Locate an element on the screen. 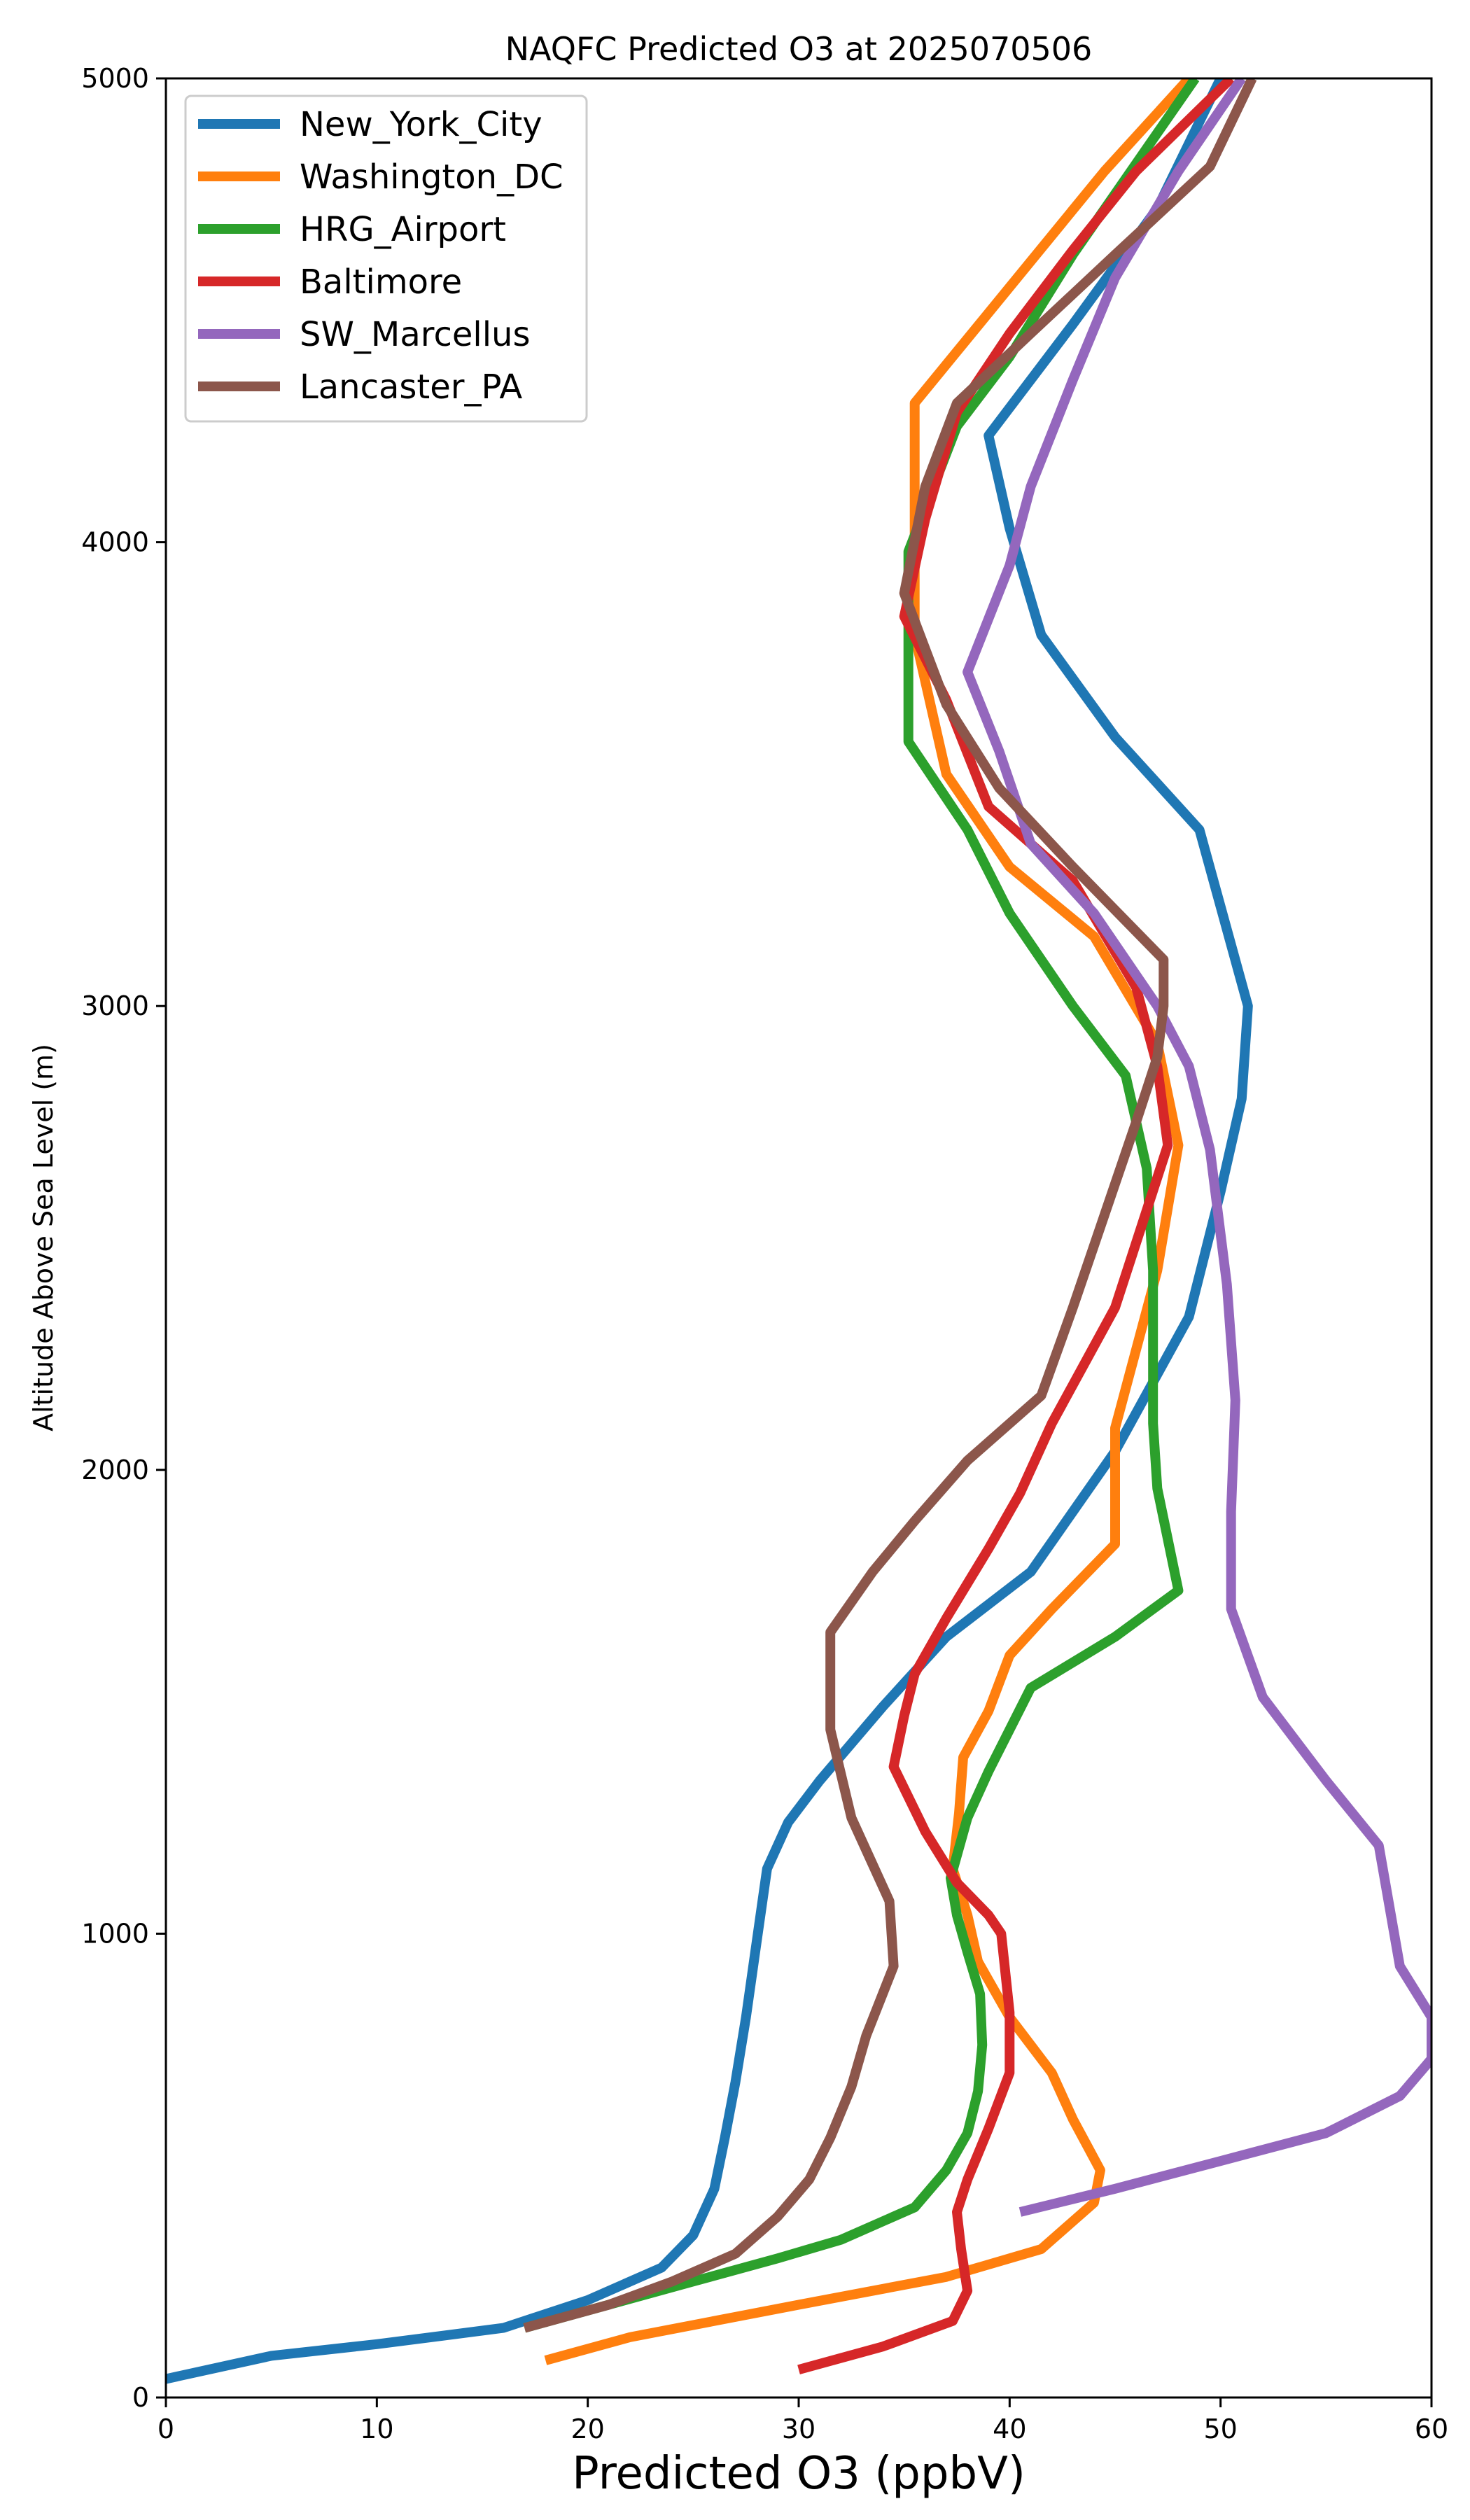 The image size is (1470, 2520). x-tick-label: 30 is located at coordinates (799, 2429).